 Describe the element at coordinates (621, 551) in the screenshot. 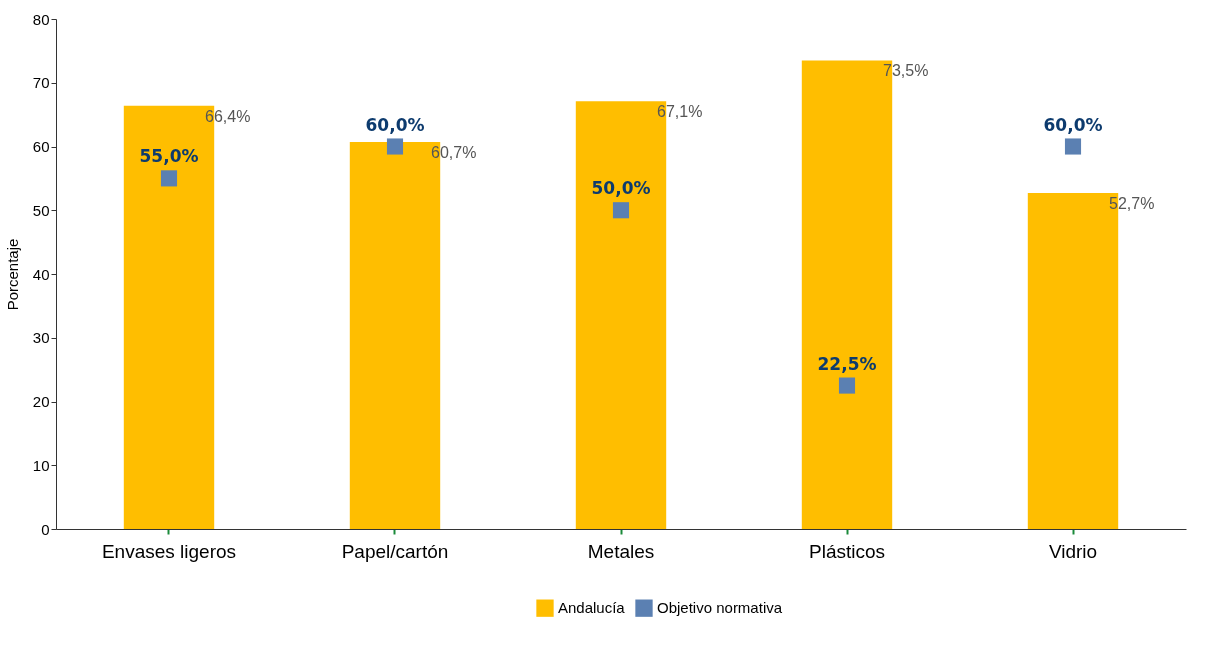

I see `x-tick-label: Metales` at that location.